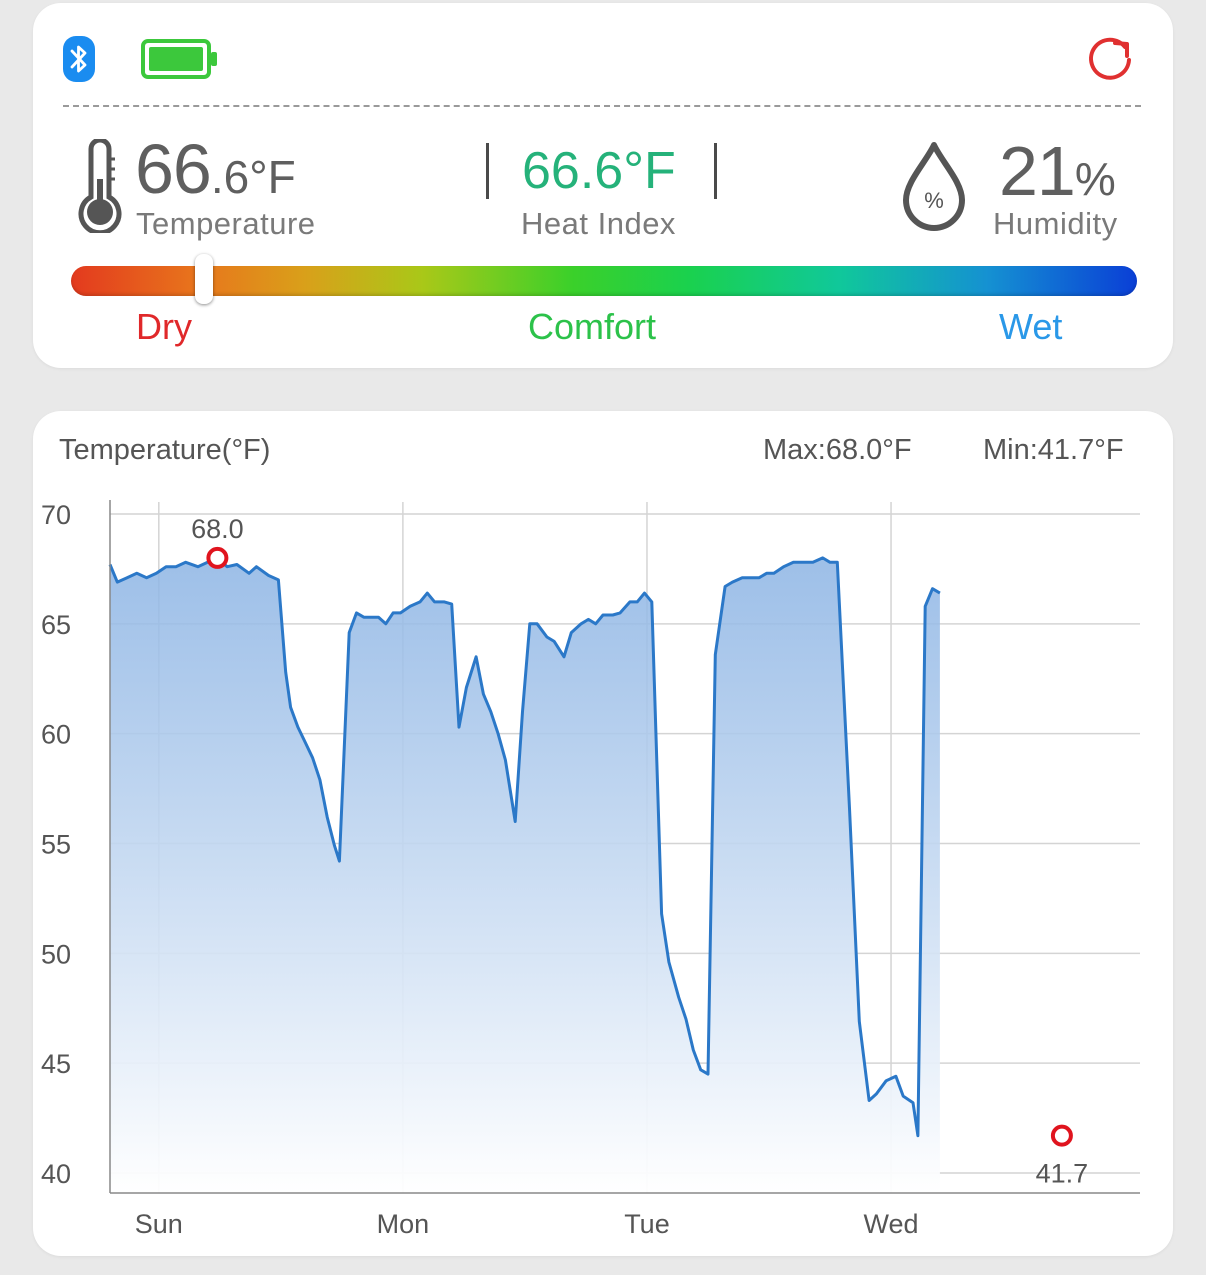 This screenshot has width=1206, height=1275. Describe the element at coordinates (56, 735) in the screenshot. I see `y-tick-label: 60` at that location.